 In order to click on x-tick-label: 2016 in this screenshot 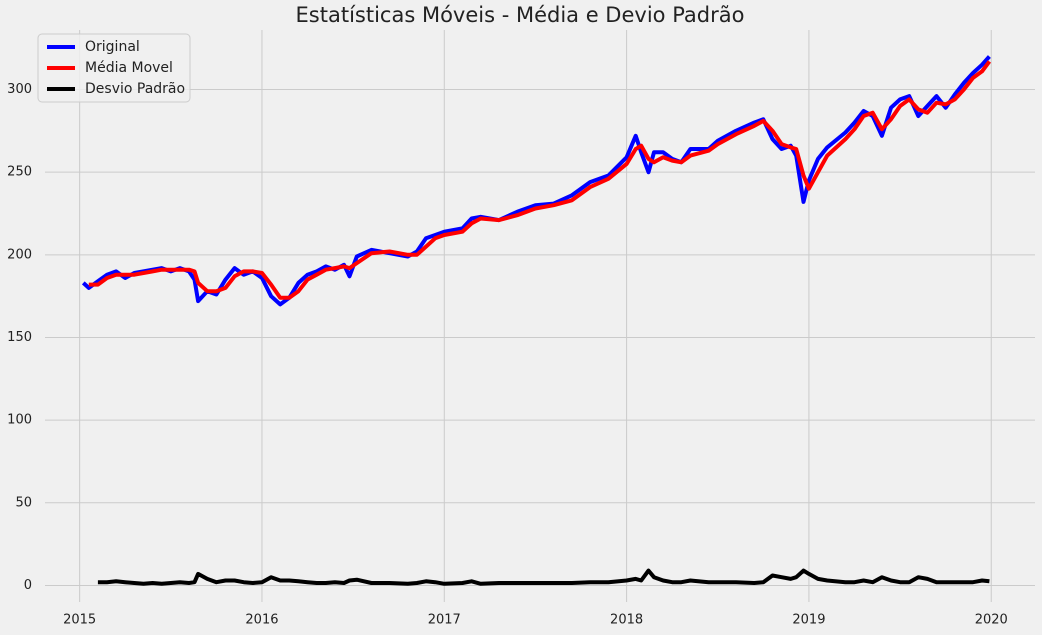, I will do `click(261, 620)`.